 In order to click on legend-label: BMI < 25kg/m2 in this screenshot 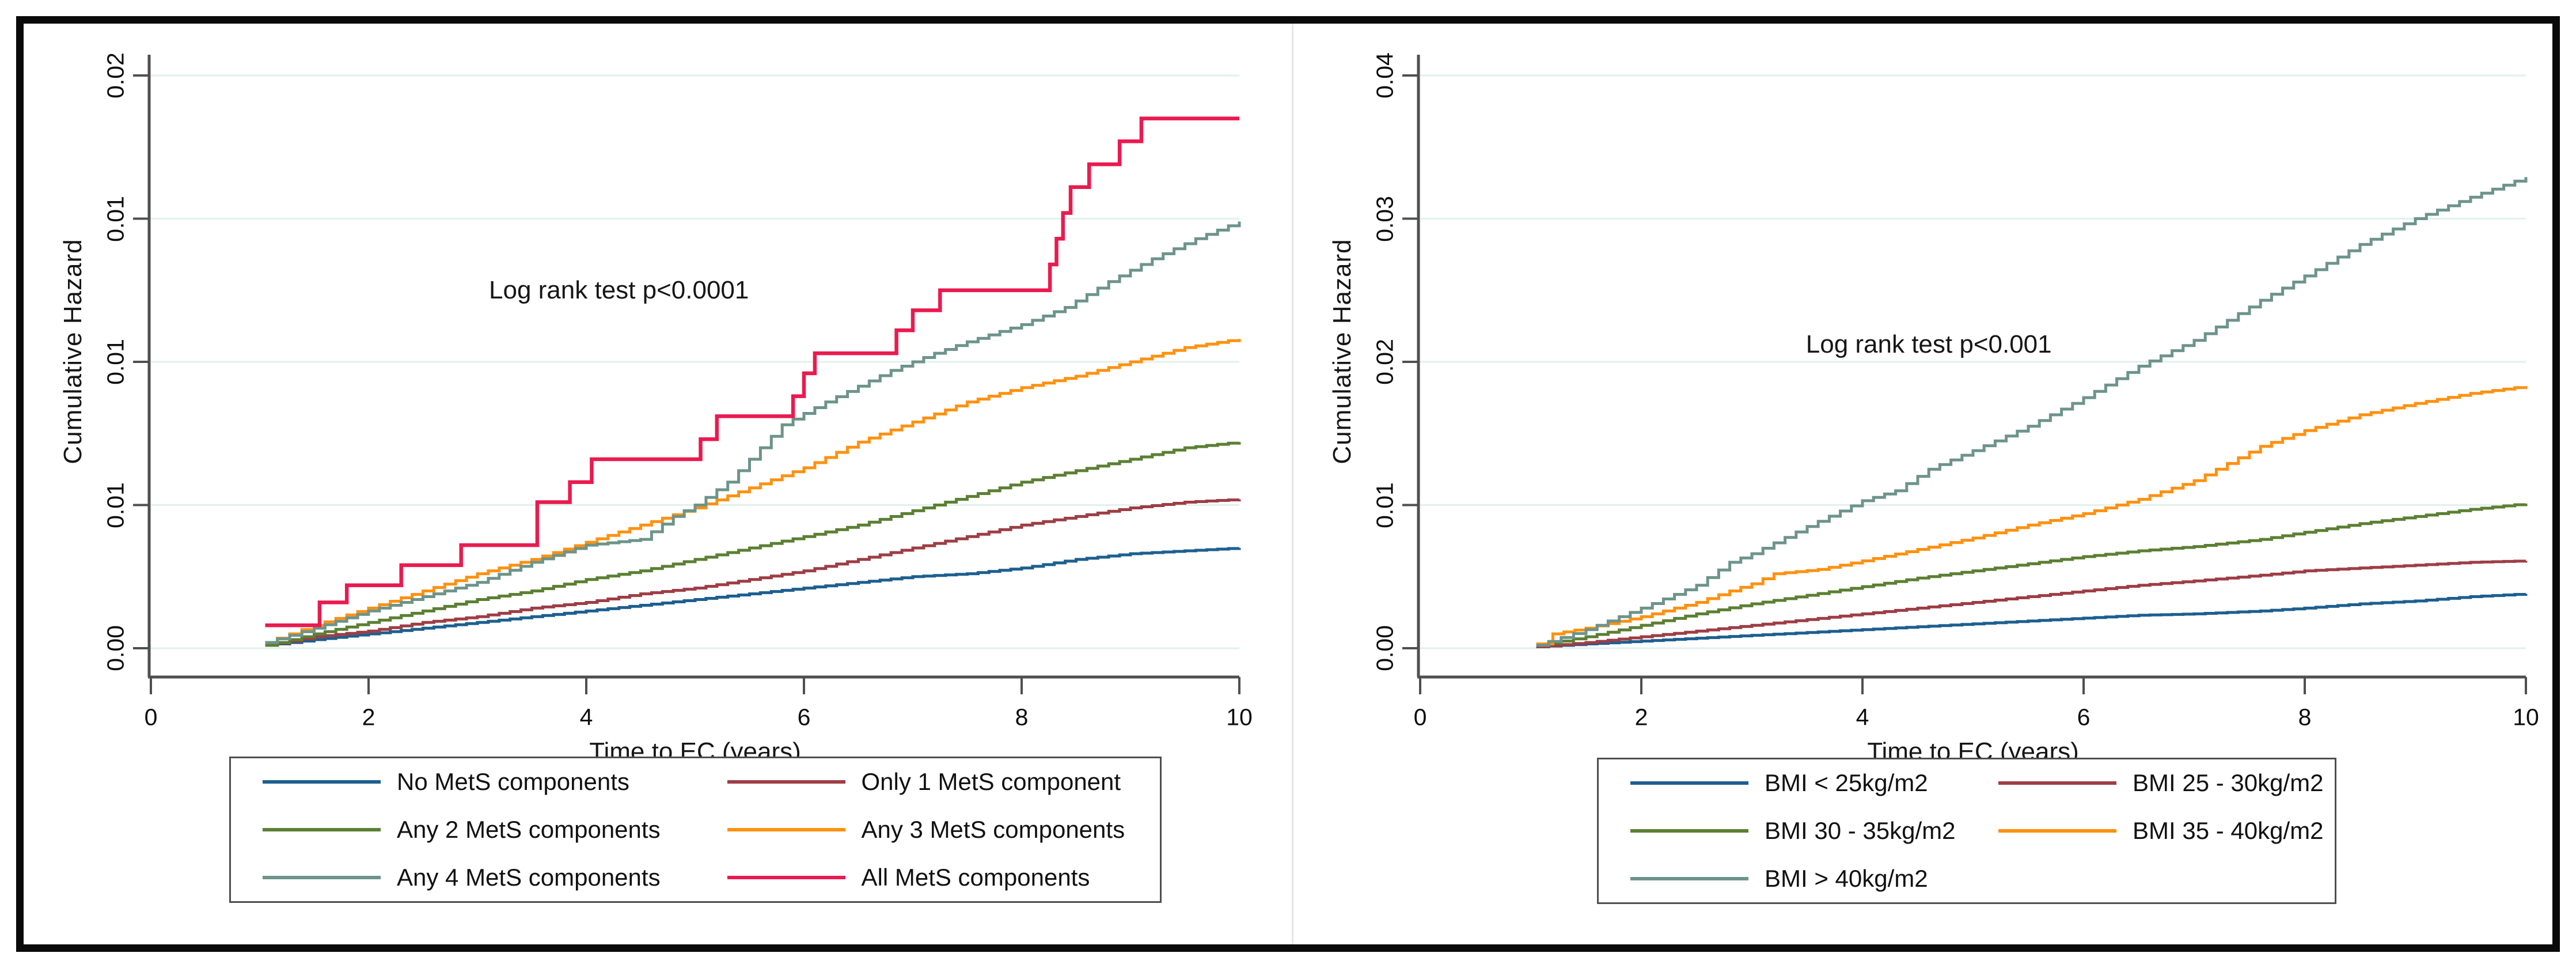, I will do `click(1846, 783)`.